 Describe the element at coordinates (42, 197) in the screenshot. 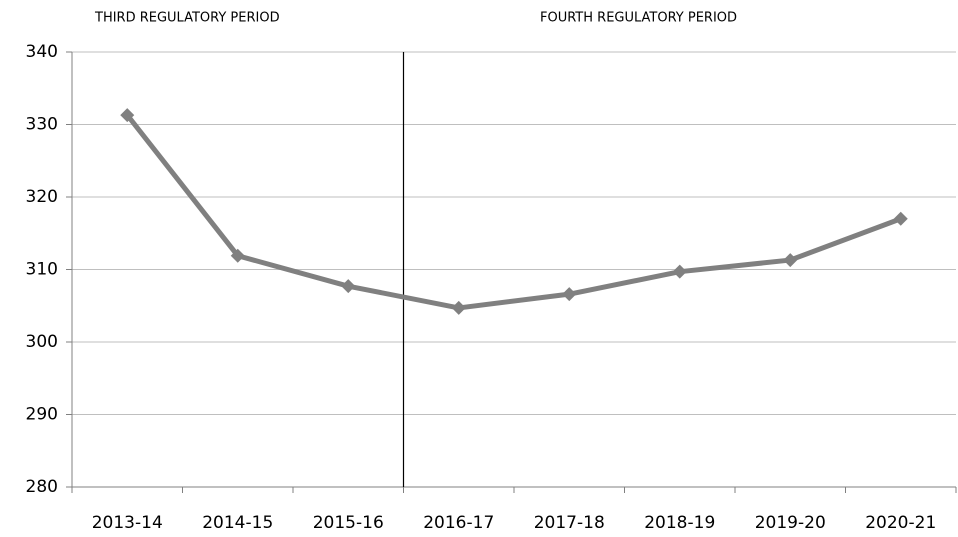

I see `y-tick-label: 320` at that location.